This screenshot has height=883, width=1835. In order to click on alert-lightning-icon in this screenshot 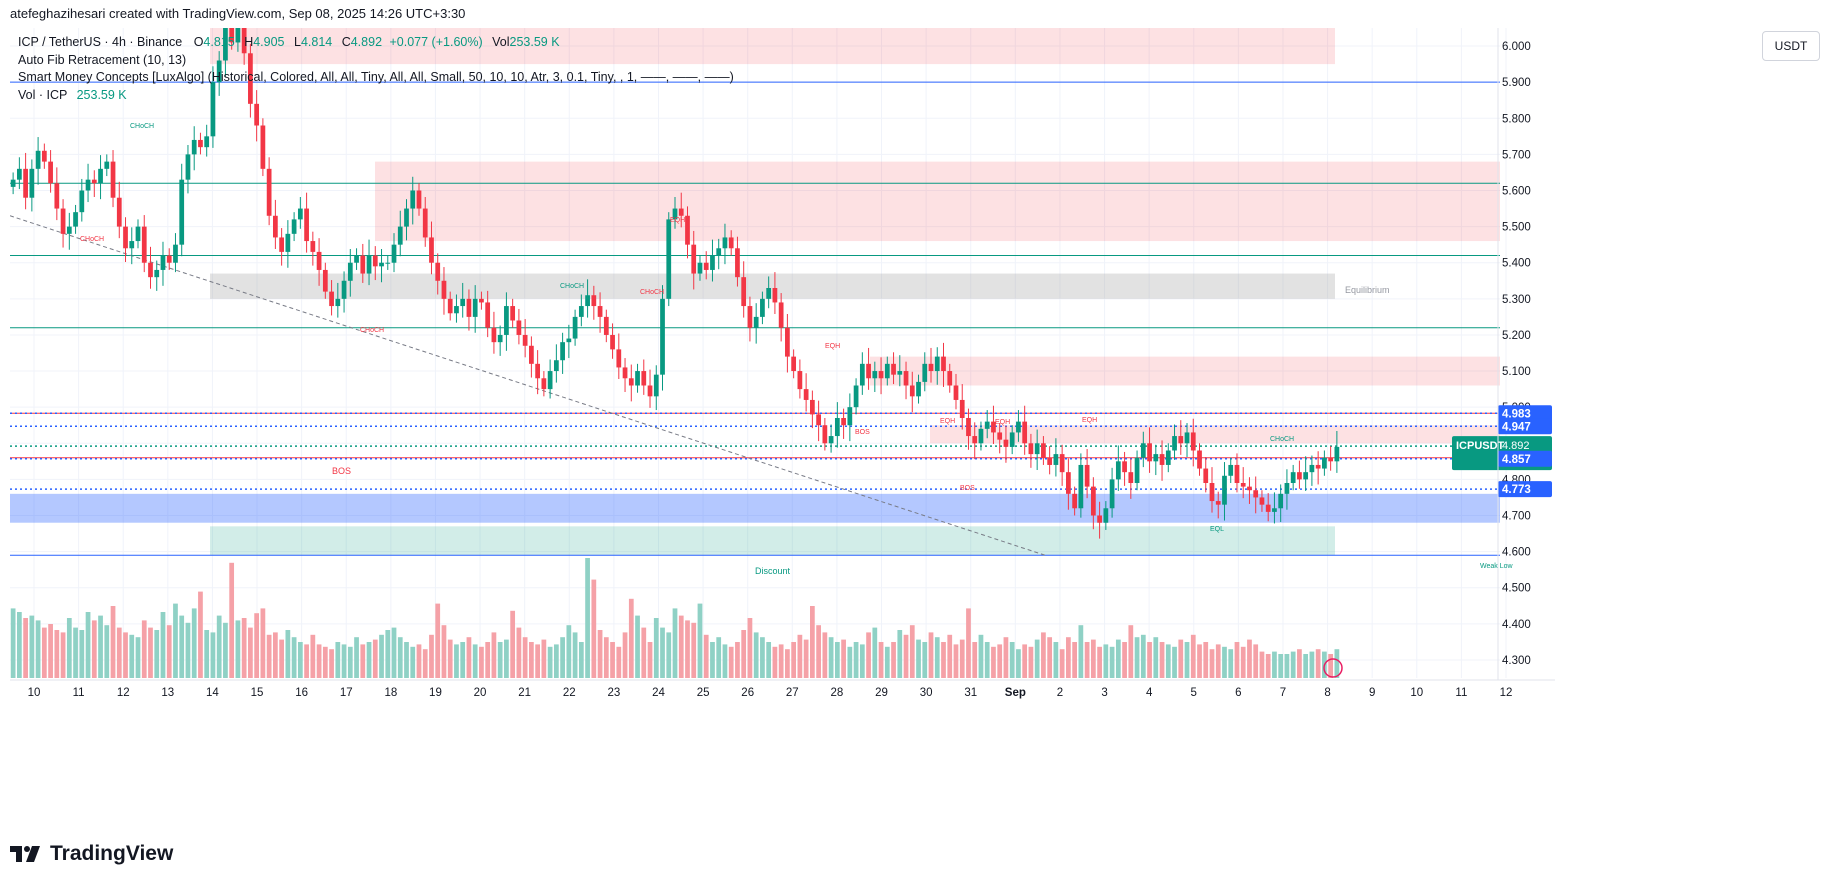, I will do `click(1333, 668)`.